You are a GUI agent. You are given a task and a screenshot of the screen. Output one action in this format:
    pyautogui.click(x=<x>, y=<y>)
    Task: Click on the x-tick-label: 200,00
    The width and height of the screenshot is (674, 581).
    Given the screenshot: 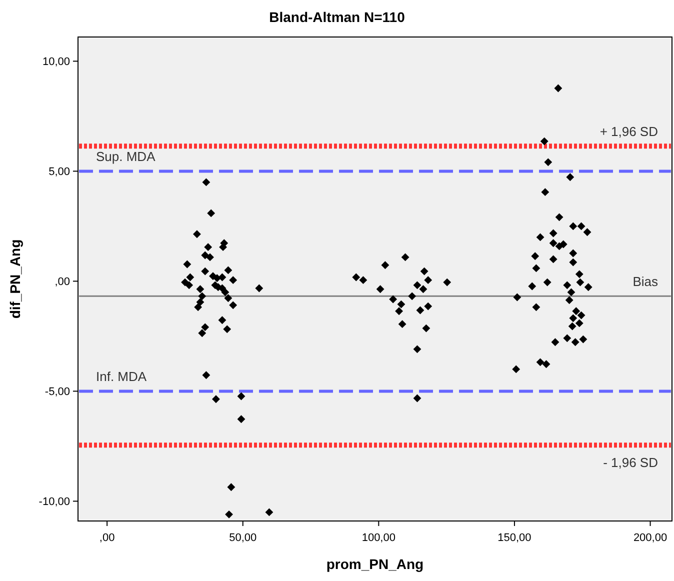 What is the action you would take?
    pyautogui.click(x=650, y=538)
    